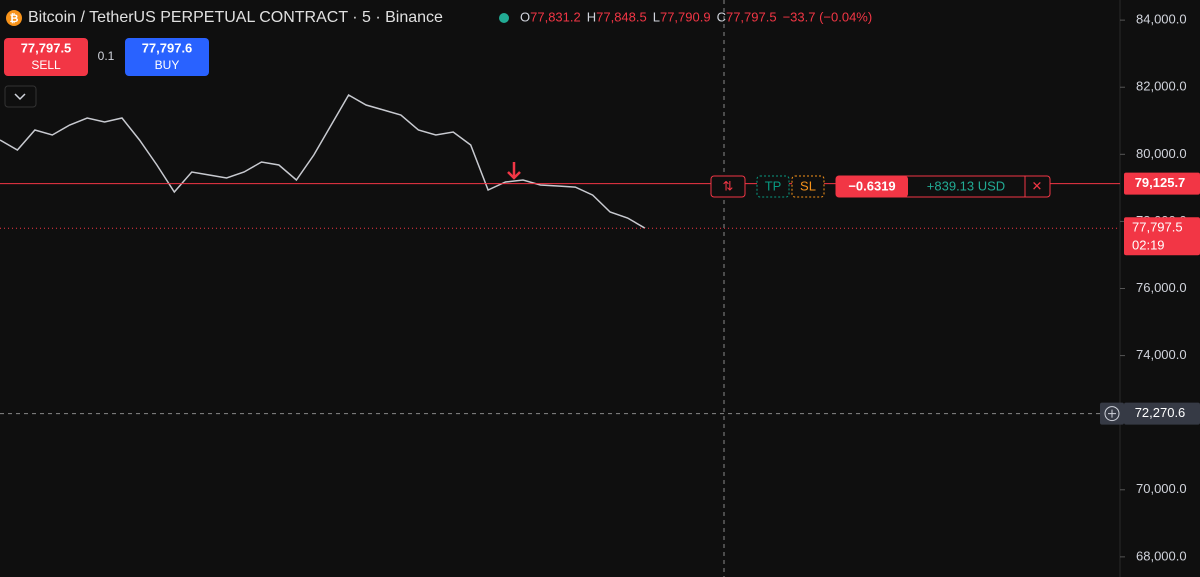  What do you see at coordinates (323, 161) in the screenshot?
I see `price-line` at bounding box center [323, 161].